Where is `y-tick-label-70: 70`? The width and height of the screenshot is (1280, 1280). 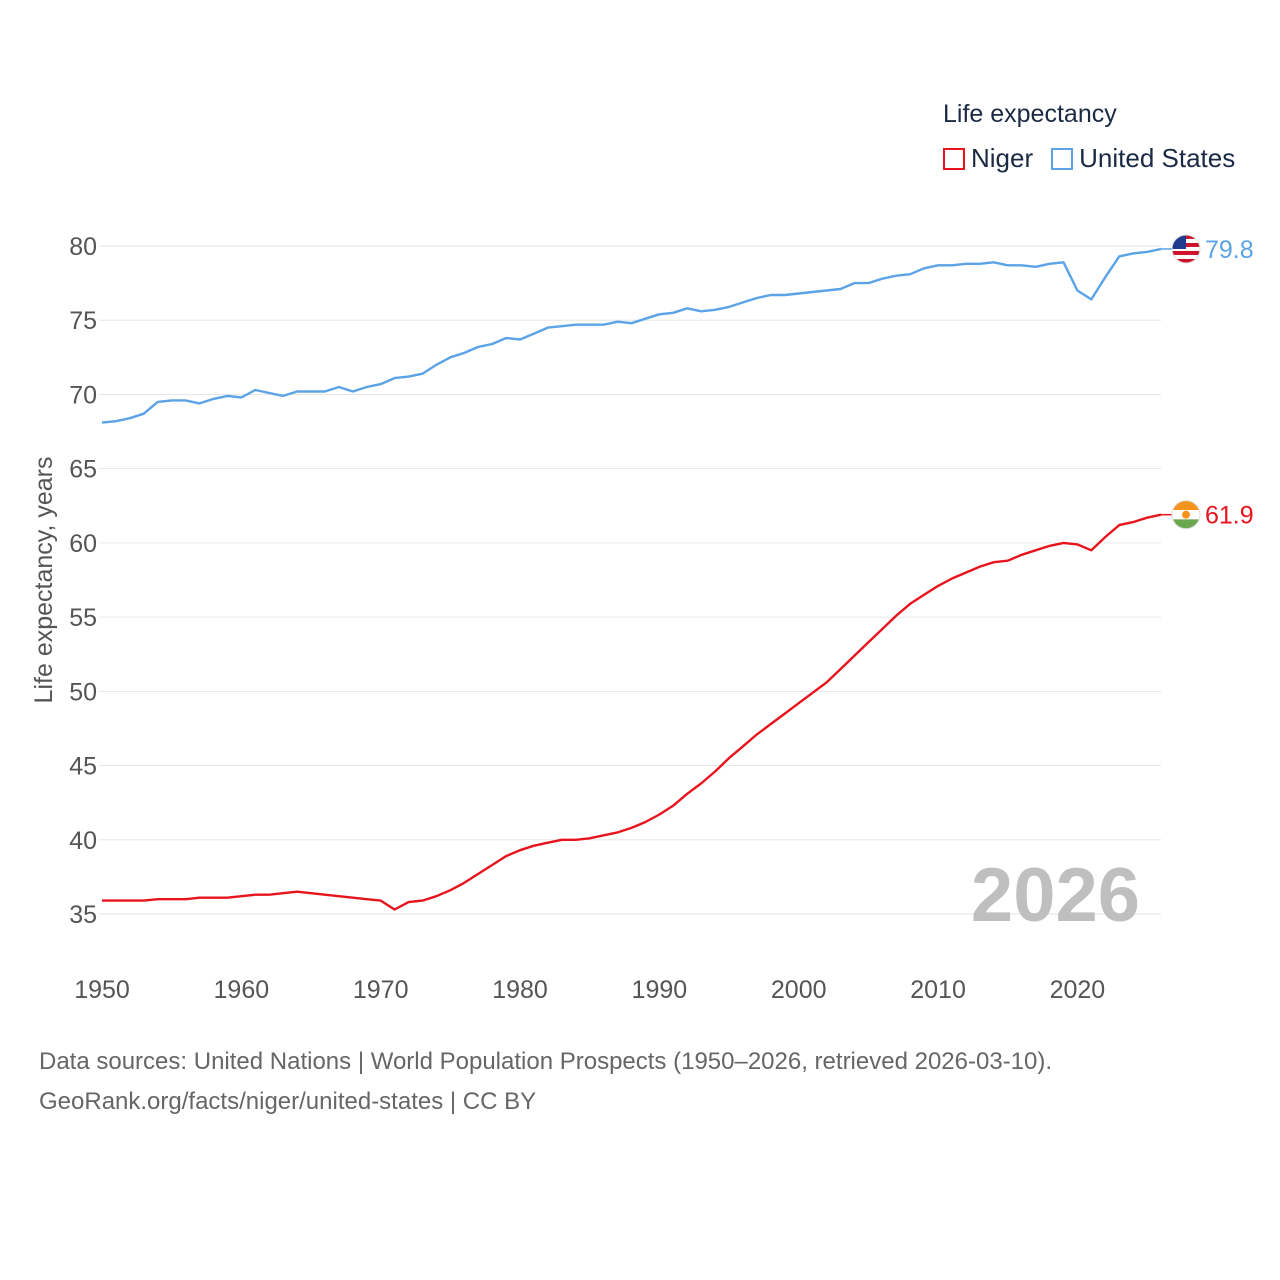
y-tick-label-70: 70 is located at coordinates (83, 395).